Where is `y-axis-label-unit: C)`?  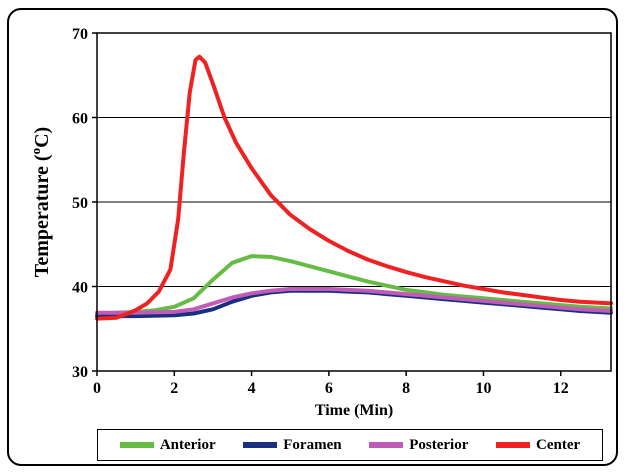
y-axis-label-unit: C) is located at coordinates (42, 137).